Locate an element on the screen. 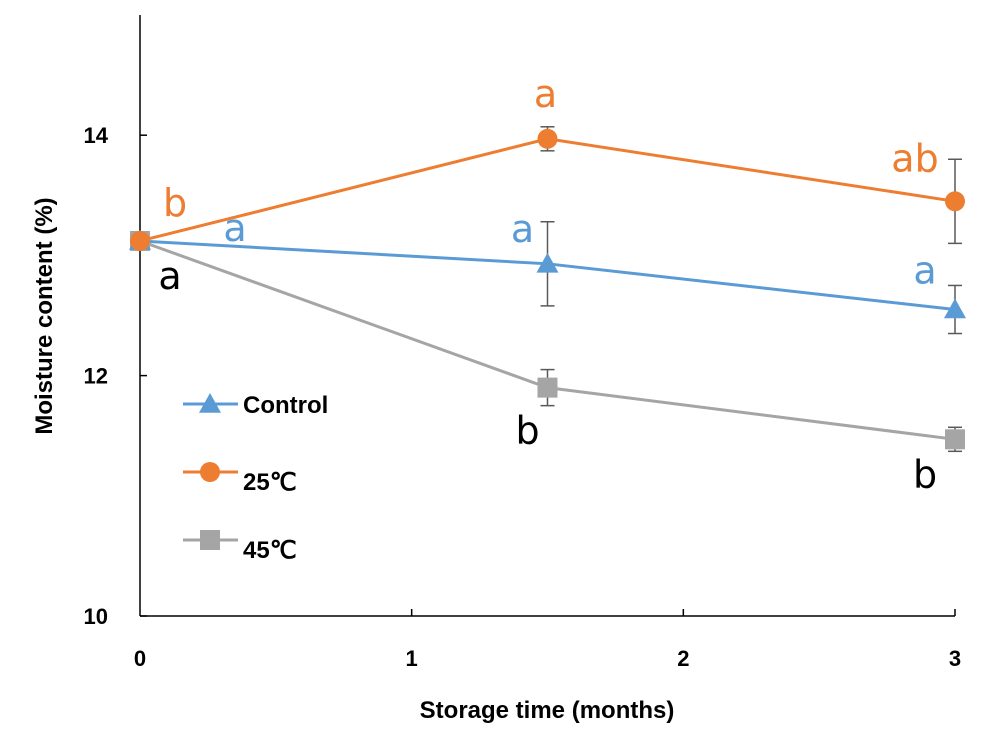 The height and width of the screenshot is (738, 985). x-tick-label: 3 is located at coordinates (955, 658).